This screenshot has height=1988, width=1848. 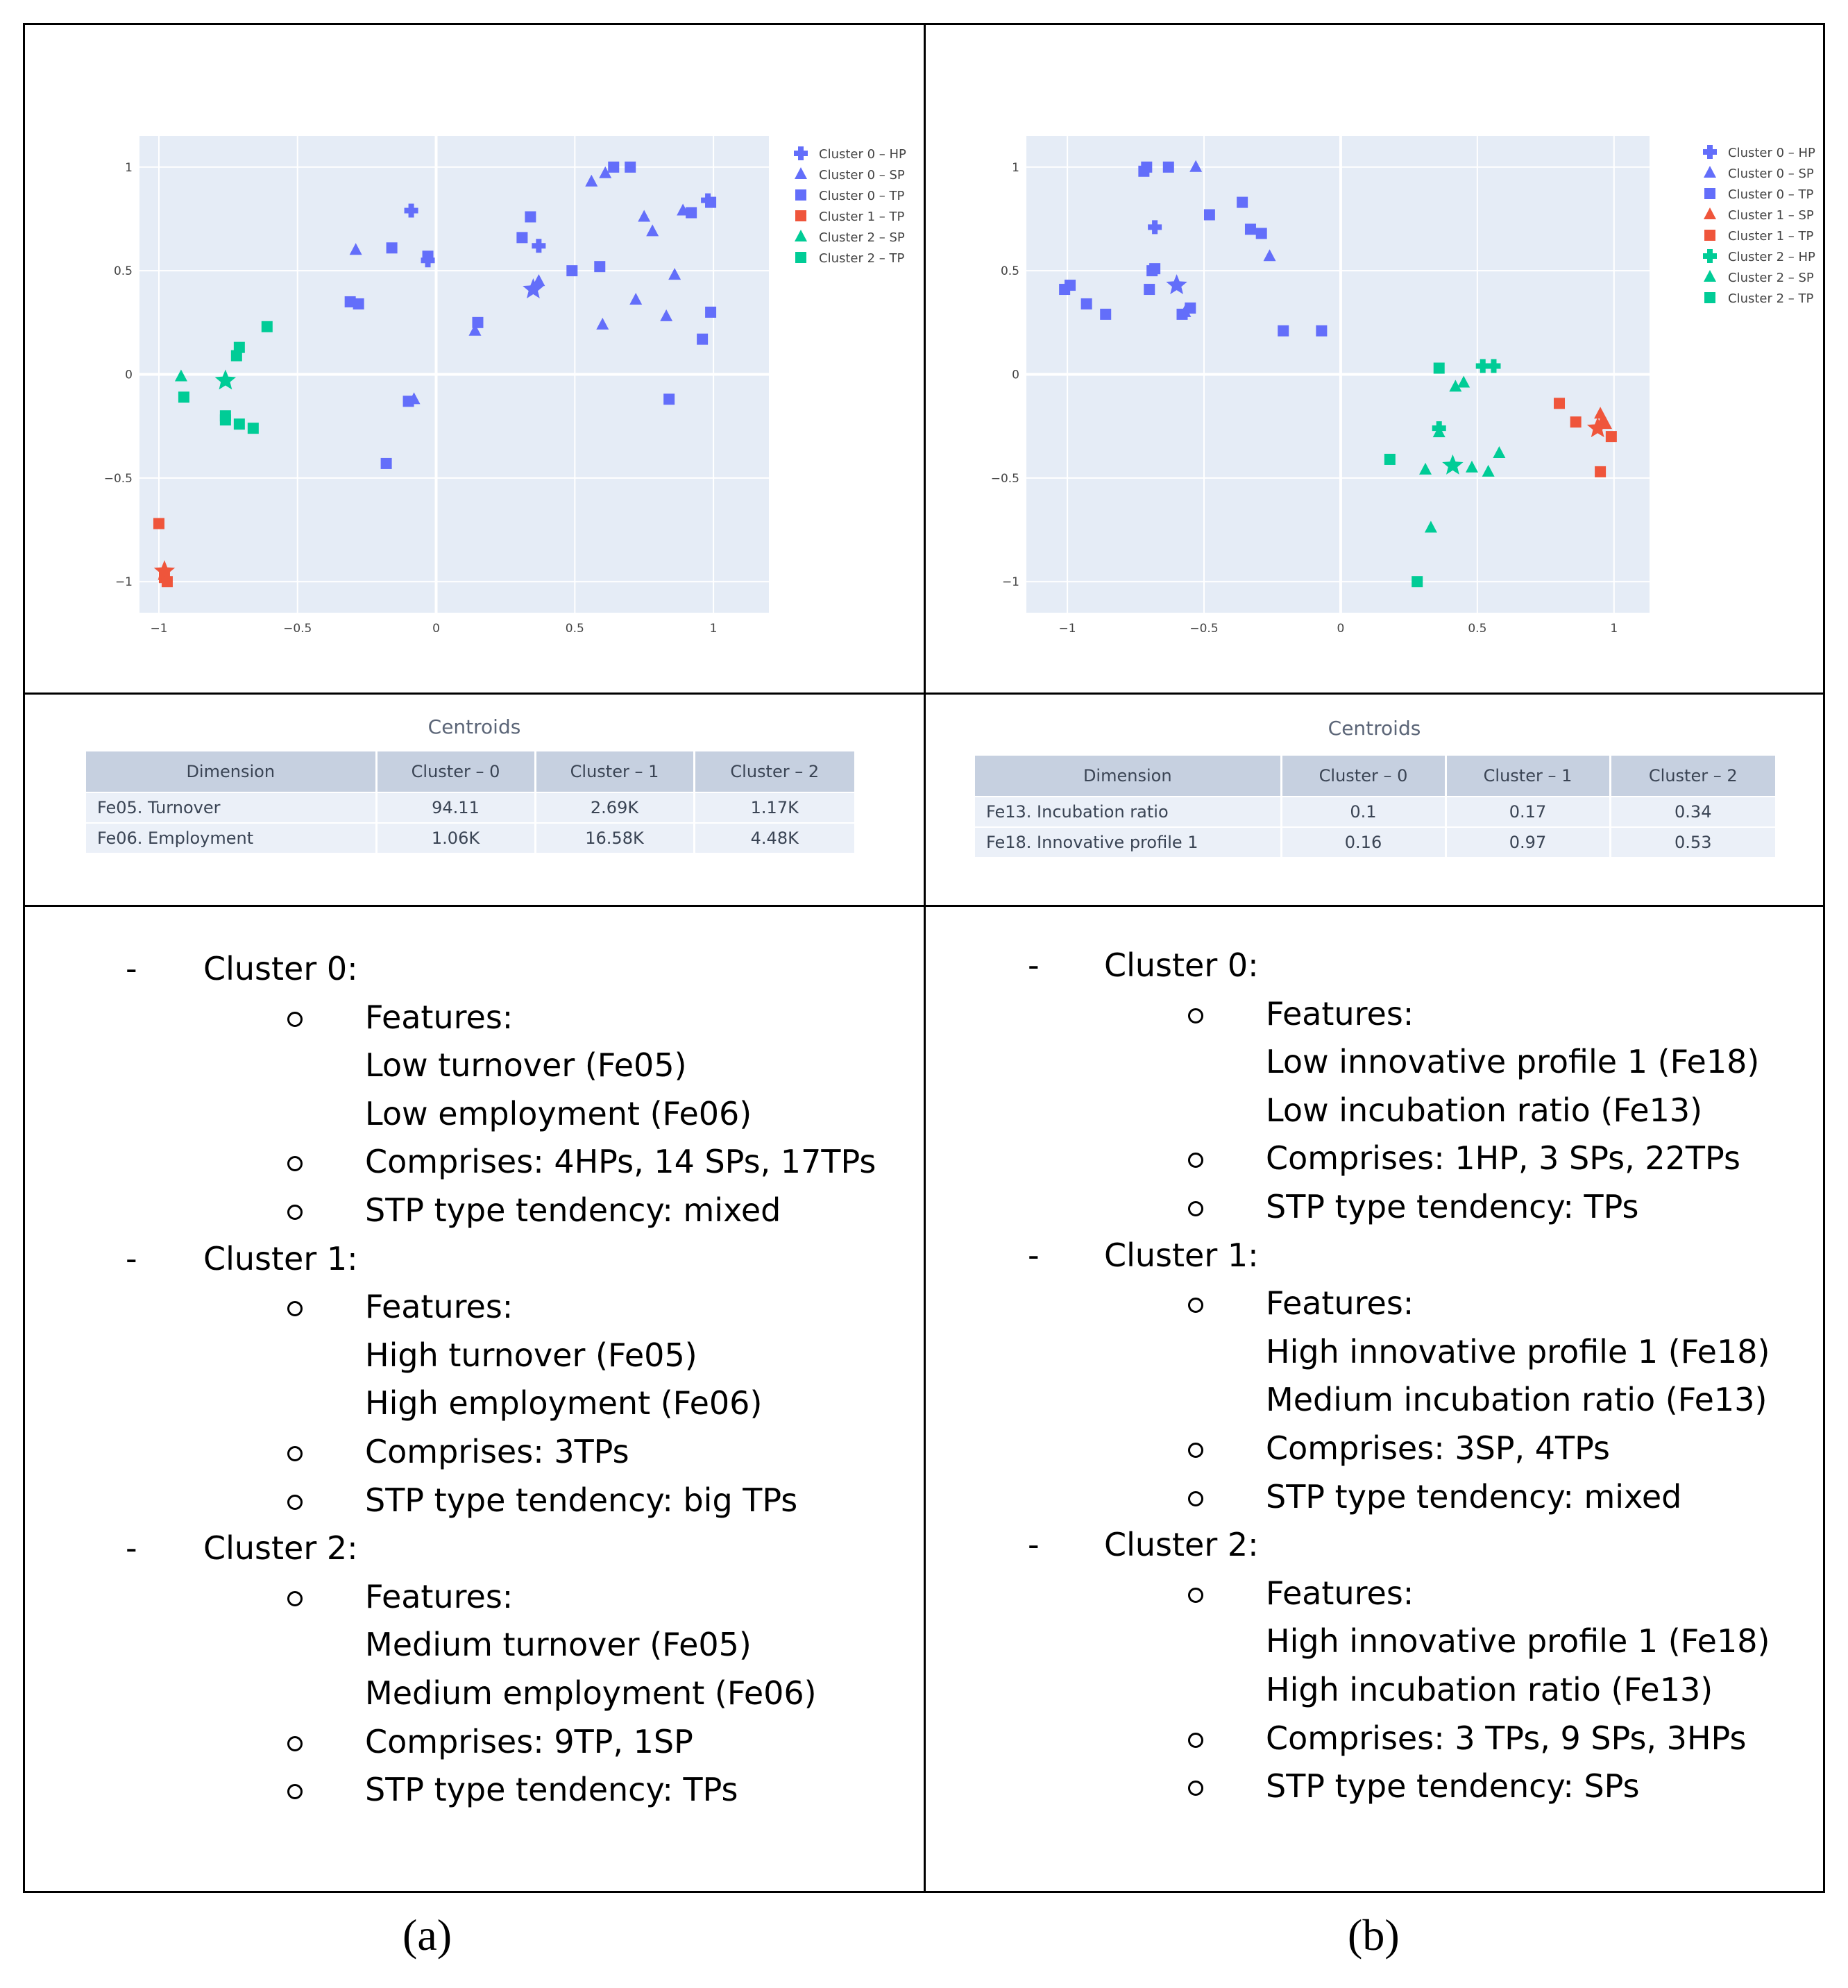 What do you see at coordinates (559, 1113) in the screenshot?
I see `description-item: Low employment (Fe06)` at bounding box center [559, 1113].